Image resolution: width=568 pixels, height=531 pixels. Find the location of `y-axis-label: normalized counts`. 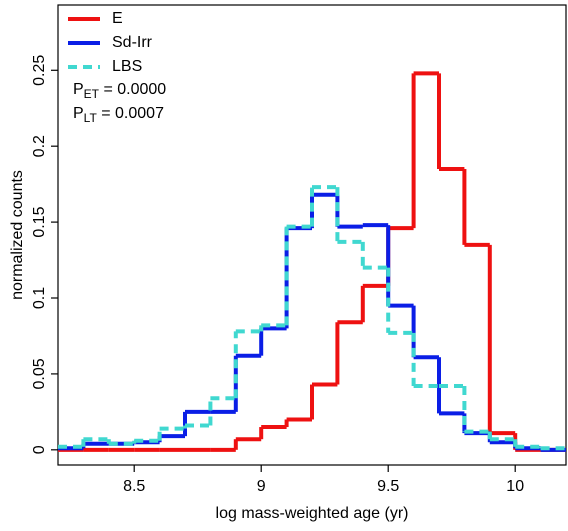

y-axis-label: normalized counts is located at coordinates (17, 235).